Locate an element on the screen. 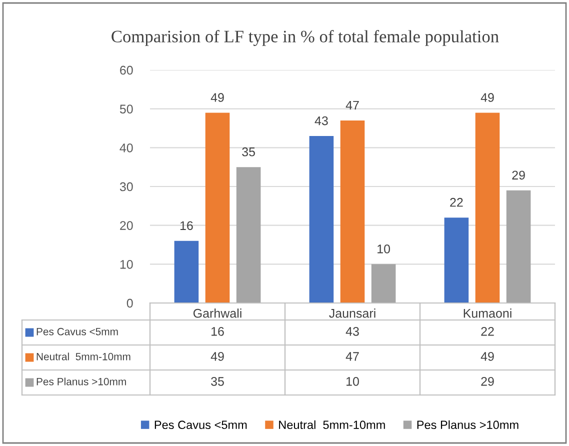  text: Pes Planus >10mm is located at coordinates (81, 382).